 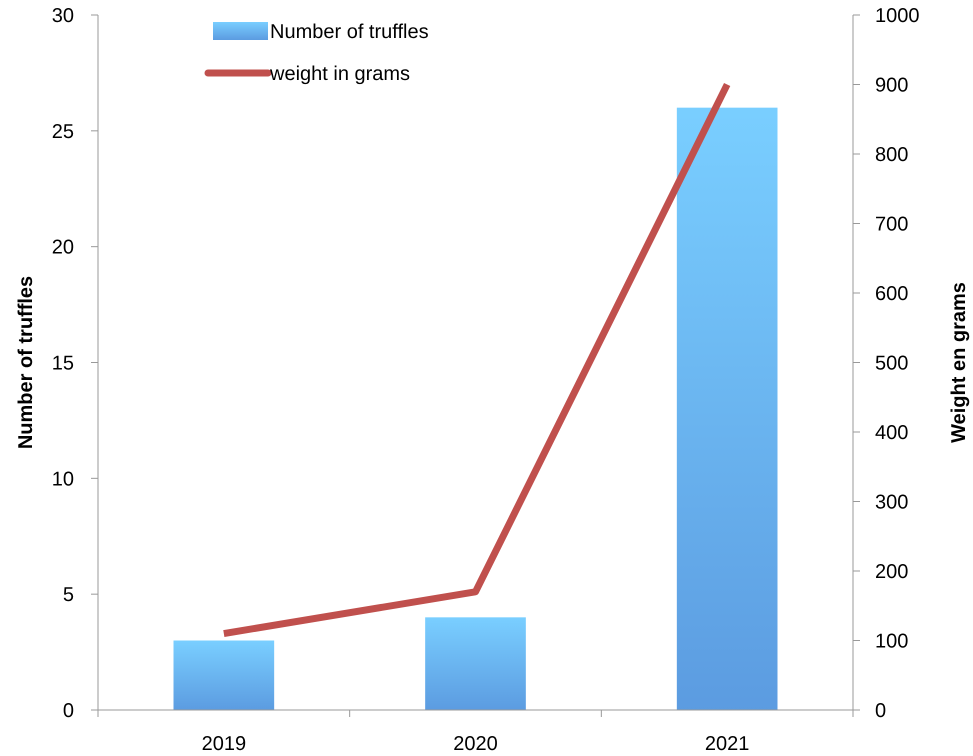 I want to click on y-tick-label: 30, so click(x=63, y=16).